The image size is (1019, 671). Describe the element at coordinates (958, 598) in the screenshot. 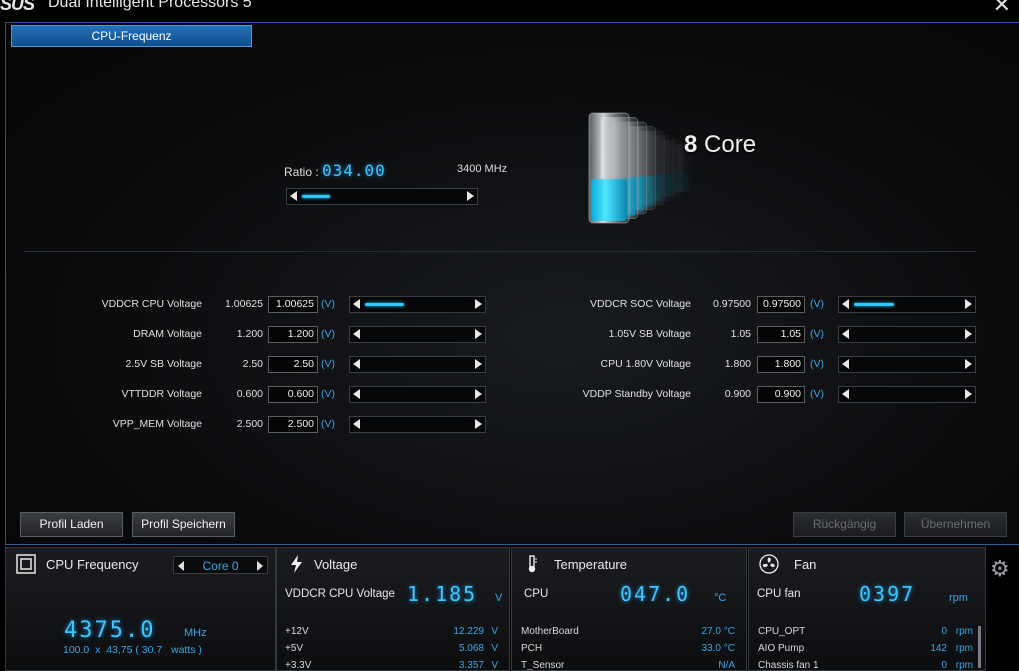

I see `fan-main-unit: rpm` at that location.